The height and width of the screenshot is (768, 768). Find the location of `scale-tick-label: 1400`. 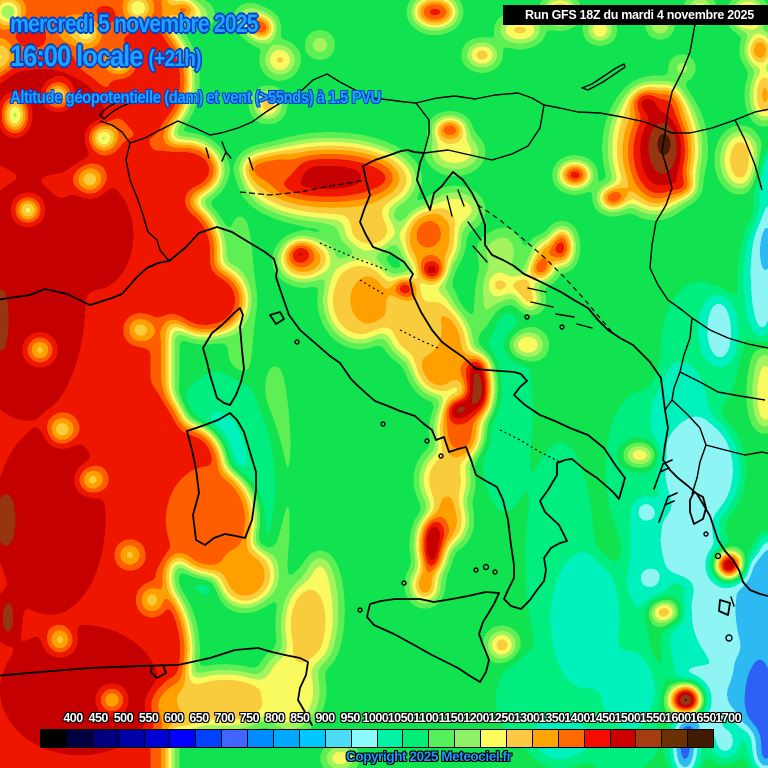

scale-tick-label: 1400 is located at coordinates (577, 718).